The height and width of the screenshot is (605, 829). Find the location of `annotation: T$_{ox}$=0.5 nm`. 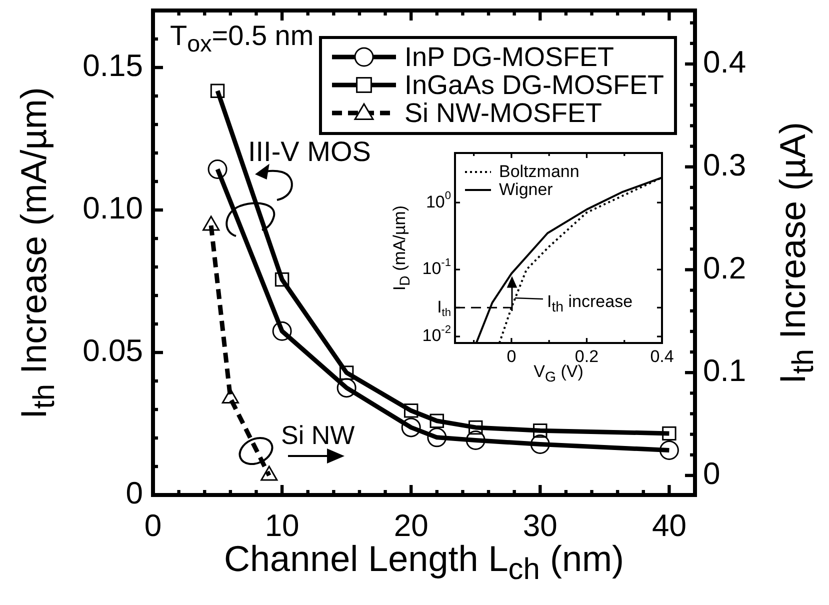

annotation: T$_{ox}$=0.5 nm is located at coordinates (242, 38).